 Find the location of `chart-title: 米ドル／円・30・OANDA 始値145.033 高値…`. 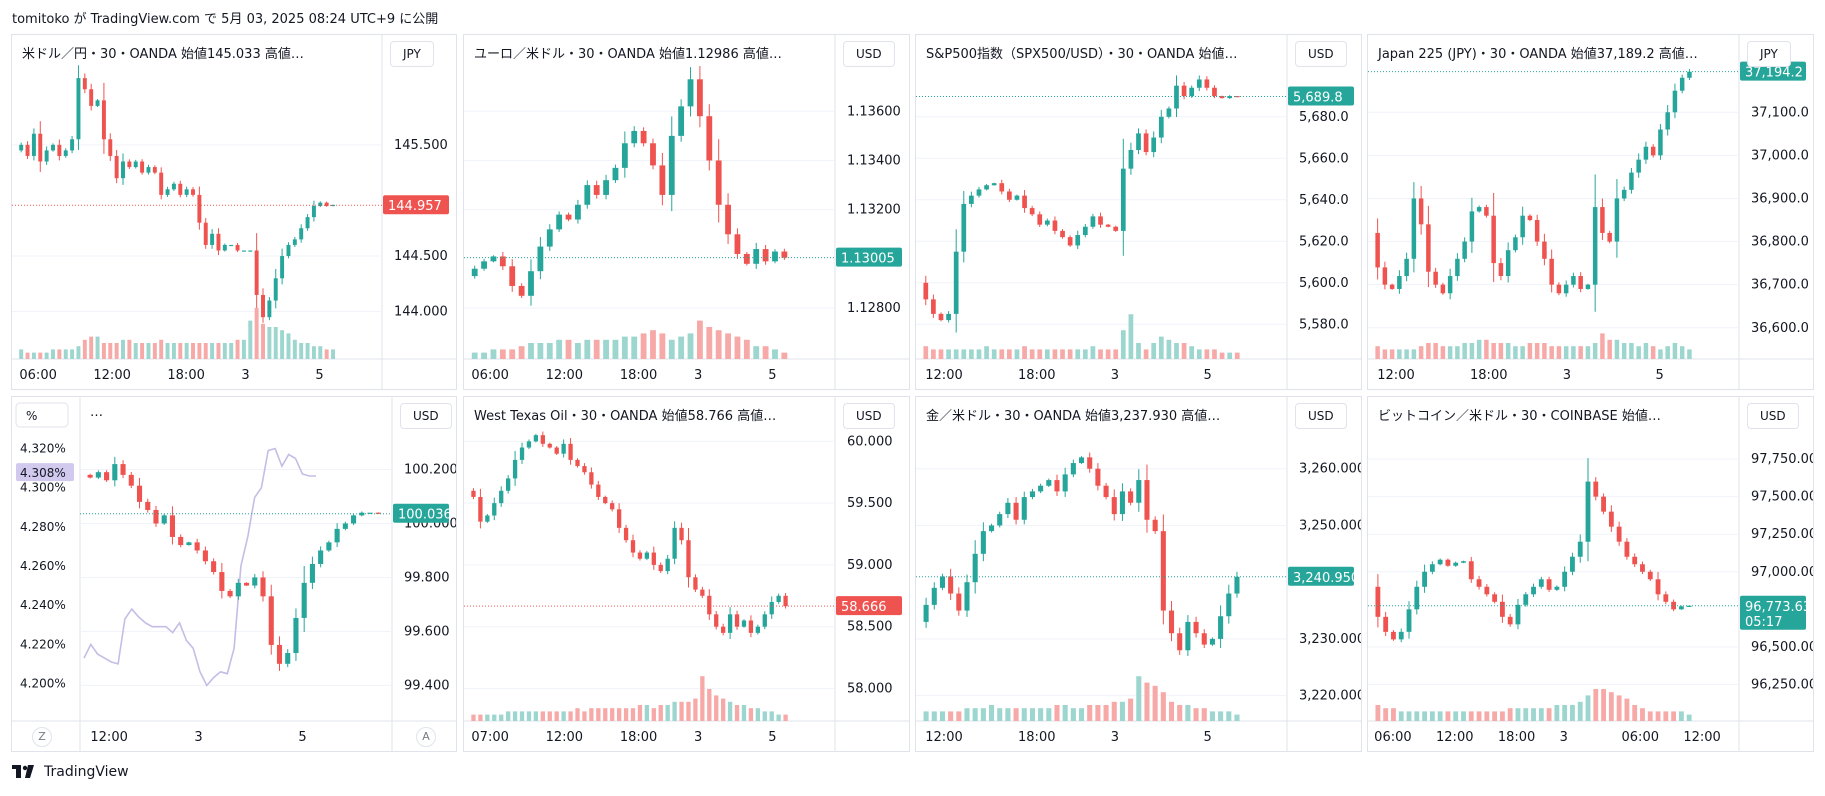

chart-title: 米ドル／円・30・OANDA 始値145.033 高値… is located at coordinates (163, 54).